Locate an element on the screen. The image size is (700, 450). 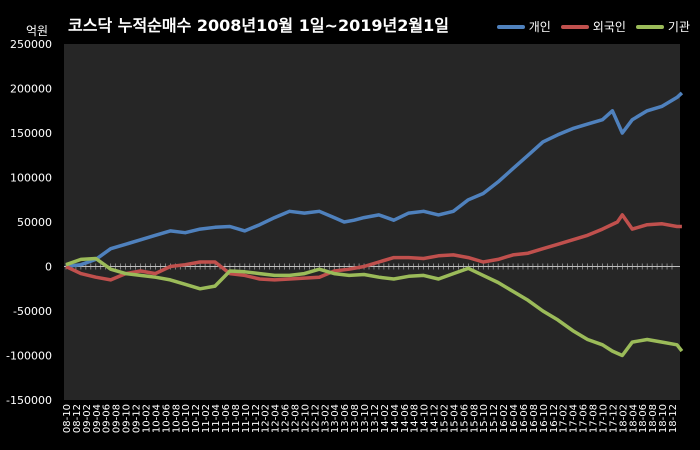
legend: 개인 외국인 기관 is located at coordinates (593, 26).